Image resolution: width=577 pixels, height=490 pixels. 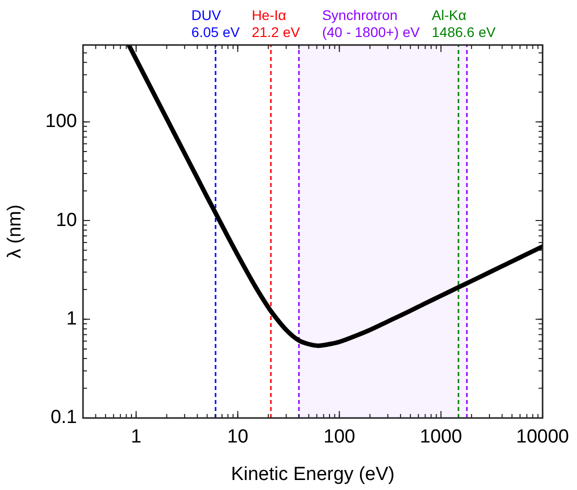 I want to click on ref-line-label: He-Iα 21.2 eV, so click(x=276, y=23).